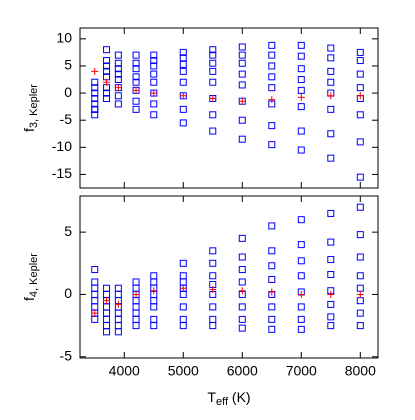 The image size is (415, 420). I want to click on y-label-sub: 3, Kepler, so click(34, 106).